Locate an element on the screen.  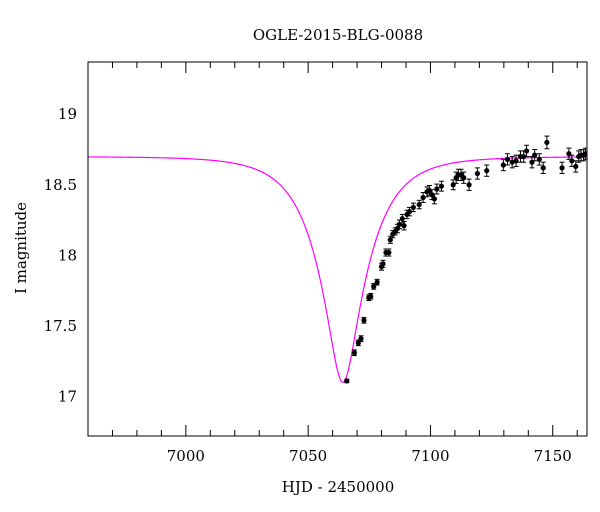
y-tick-label: 19 is located at coordinates (67, 114).